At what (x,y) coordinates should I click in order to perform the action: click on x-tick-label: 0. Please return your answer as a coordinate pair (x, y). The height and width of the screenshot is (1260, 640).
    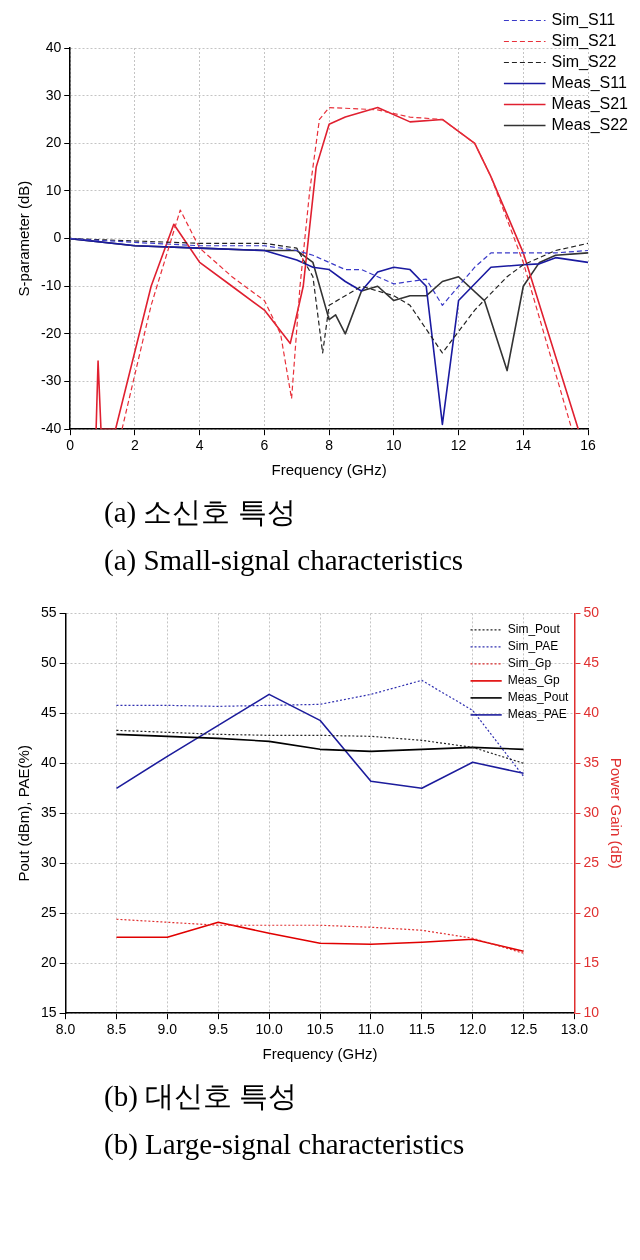
    Looking at the image, I should click on (70, 445).